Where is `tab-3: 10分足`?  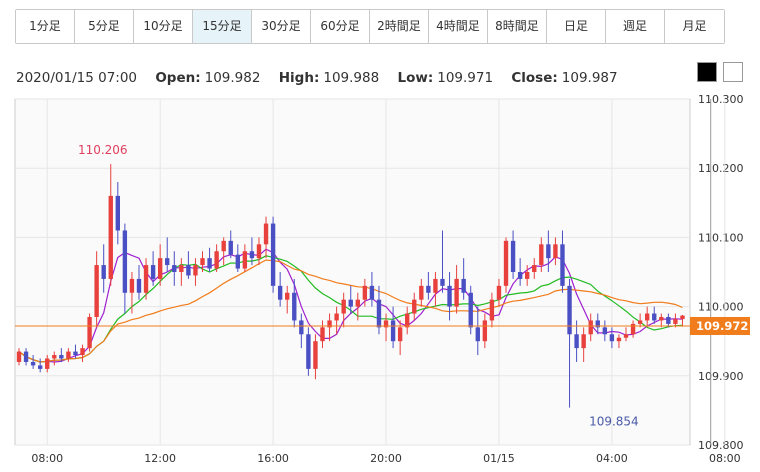 tab-3: 10分足 is located at coordinates (163, 26).